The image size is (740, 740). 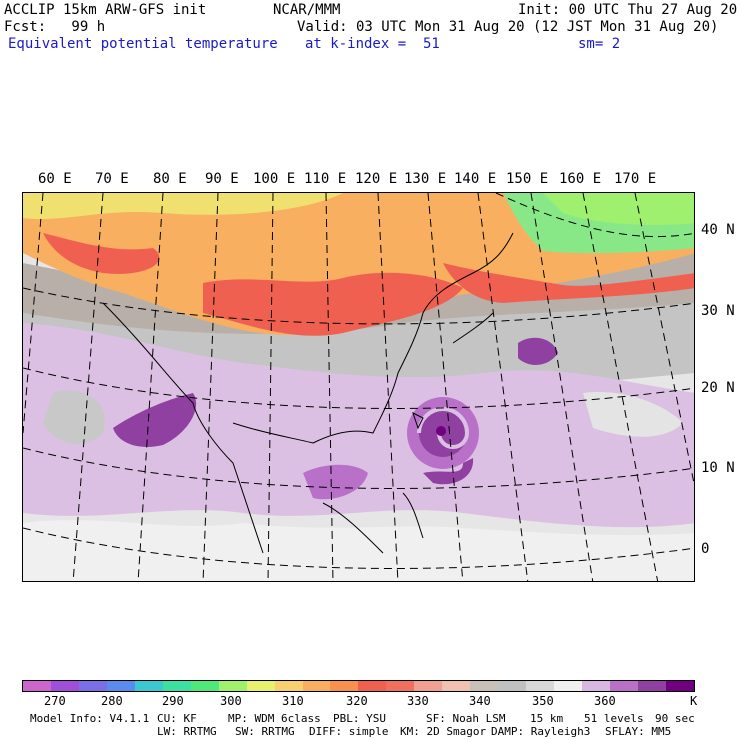 I want to click on footer-mp: MP: WDM 6class, so click(x=274, y=718).